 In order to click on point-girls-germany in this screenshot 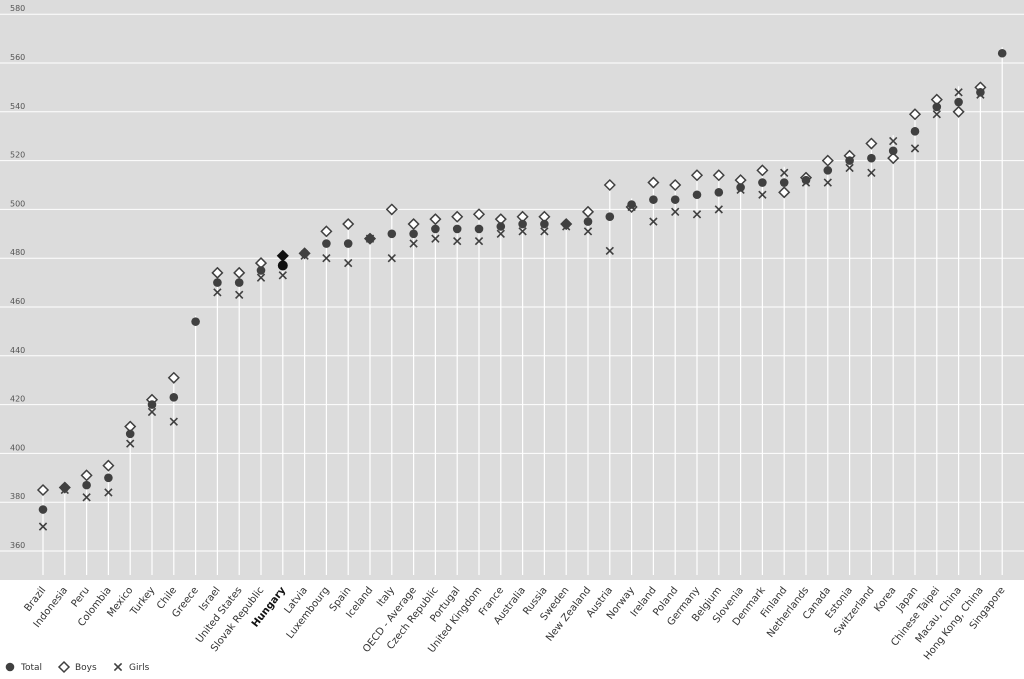, I will do `click(697, 214)`.